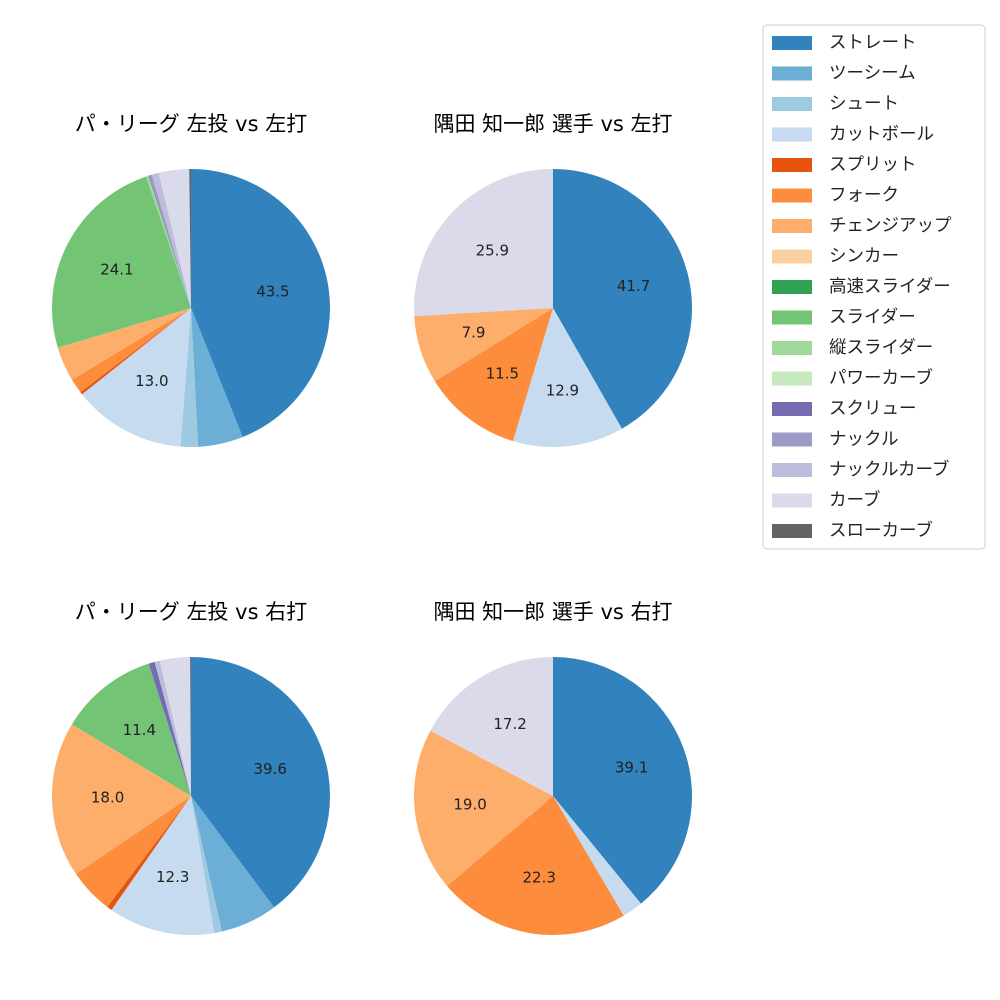 The image size is (1000, 1000). Describe the element at coordinates (116, 269) in the screenshot. I see `pie-slice-label: 24.1` at that location.